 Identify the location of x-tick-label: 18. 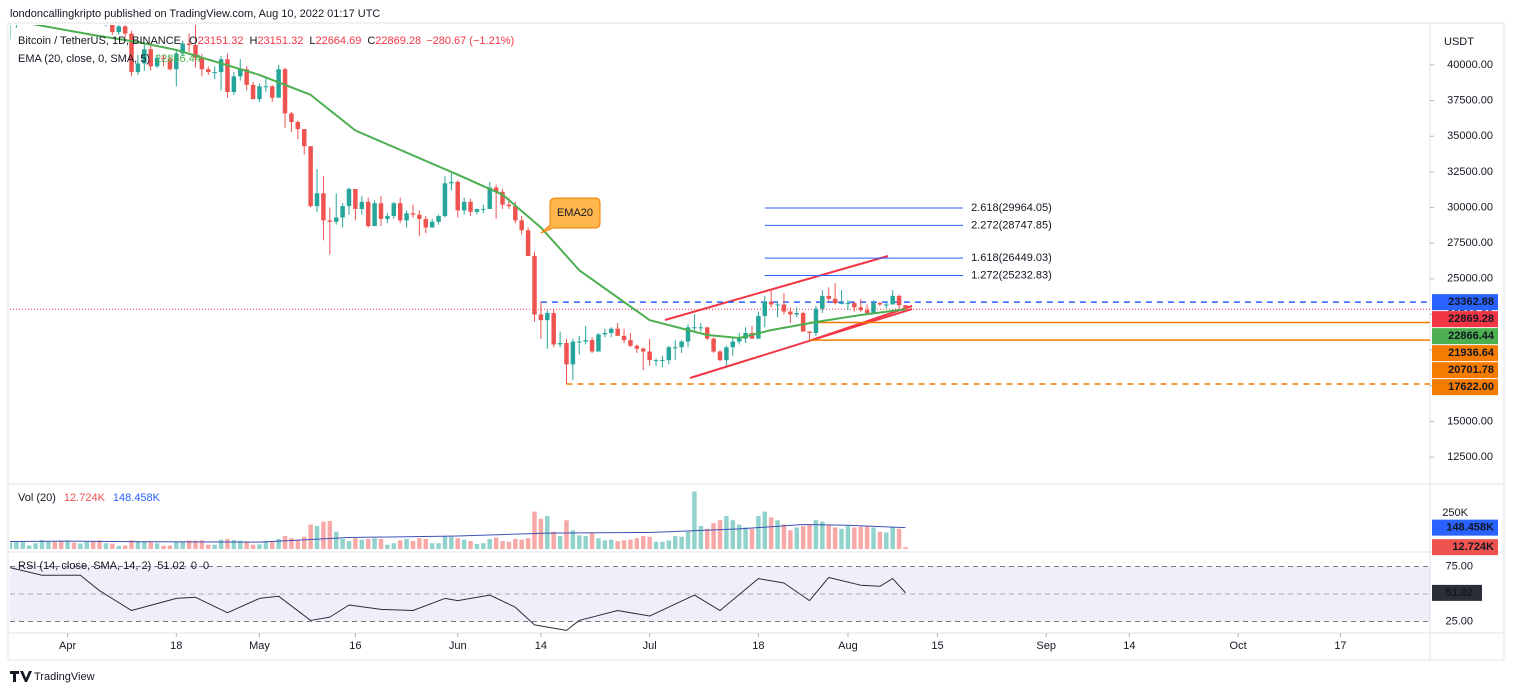
(176, 646).